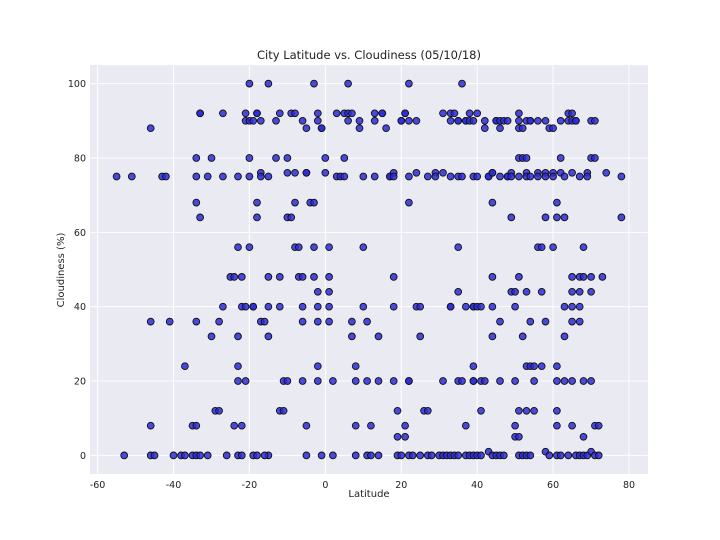  I want to click on x-tick-label: -20, so click(250, 485).